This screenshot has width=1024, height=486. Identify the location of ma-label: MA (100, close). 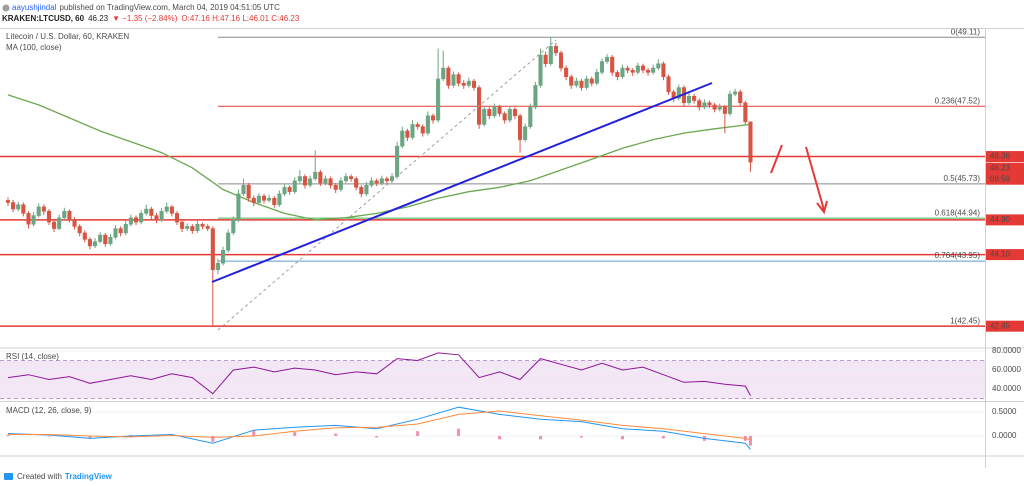
(34, 47).